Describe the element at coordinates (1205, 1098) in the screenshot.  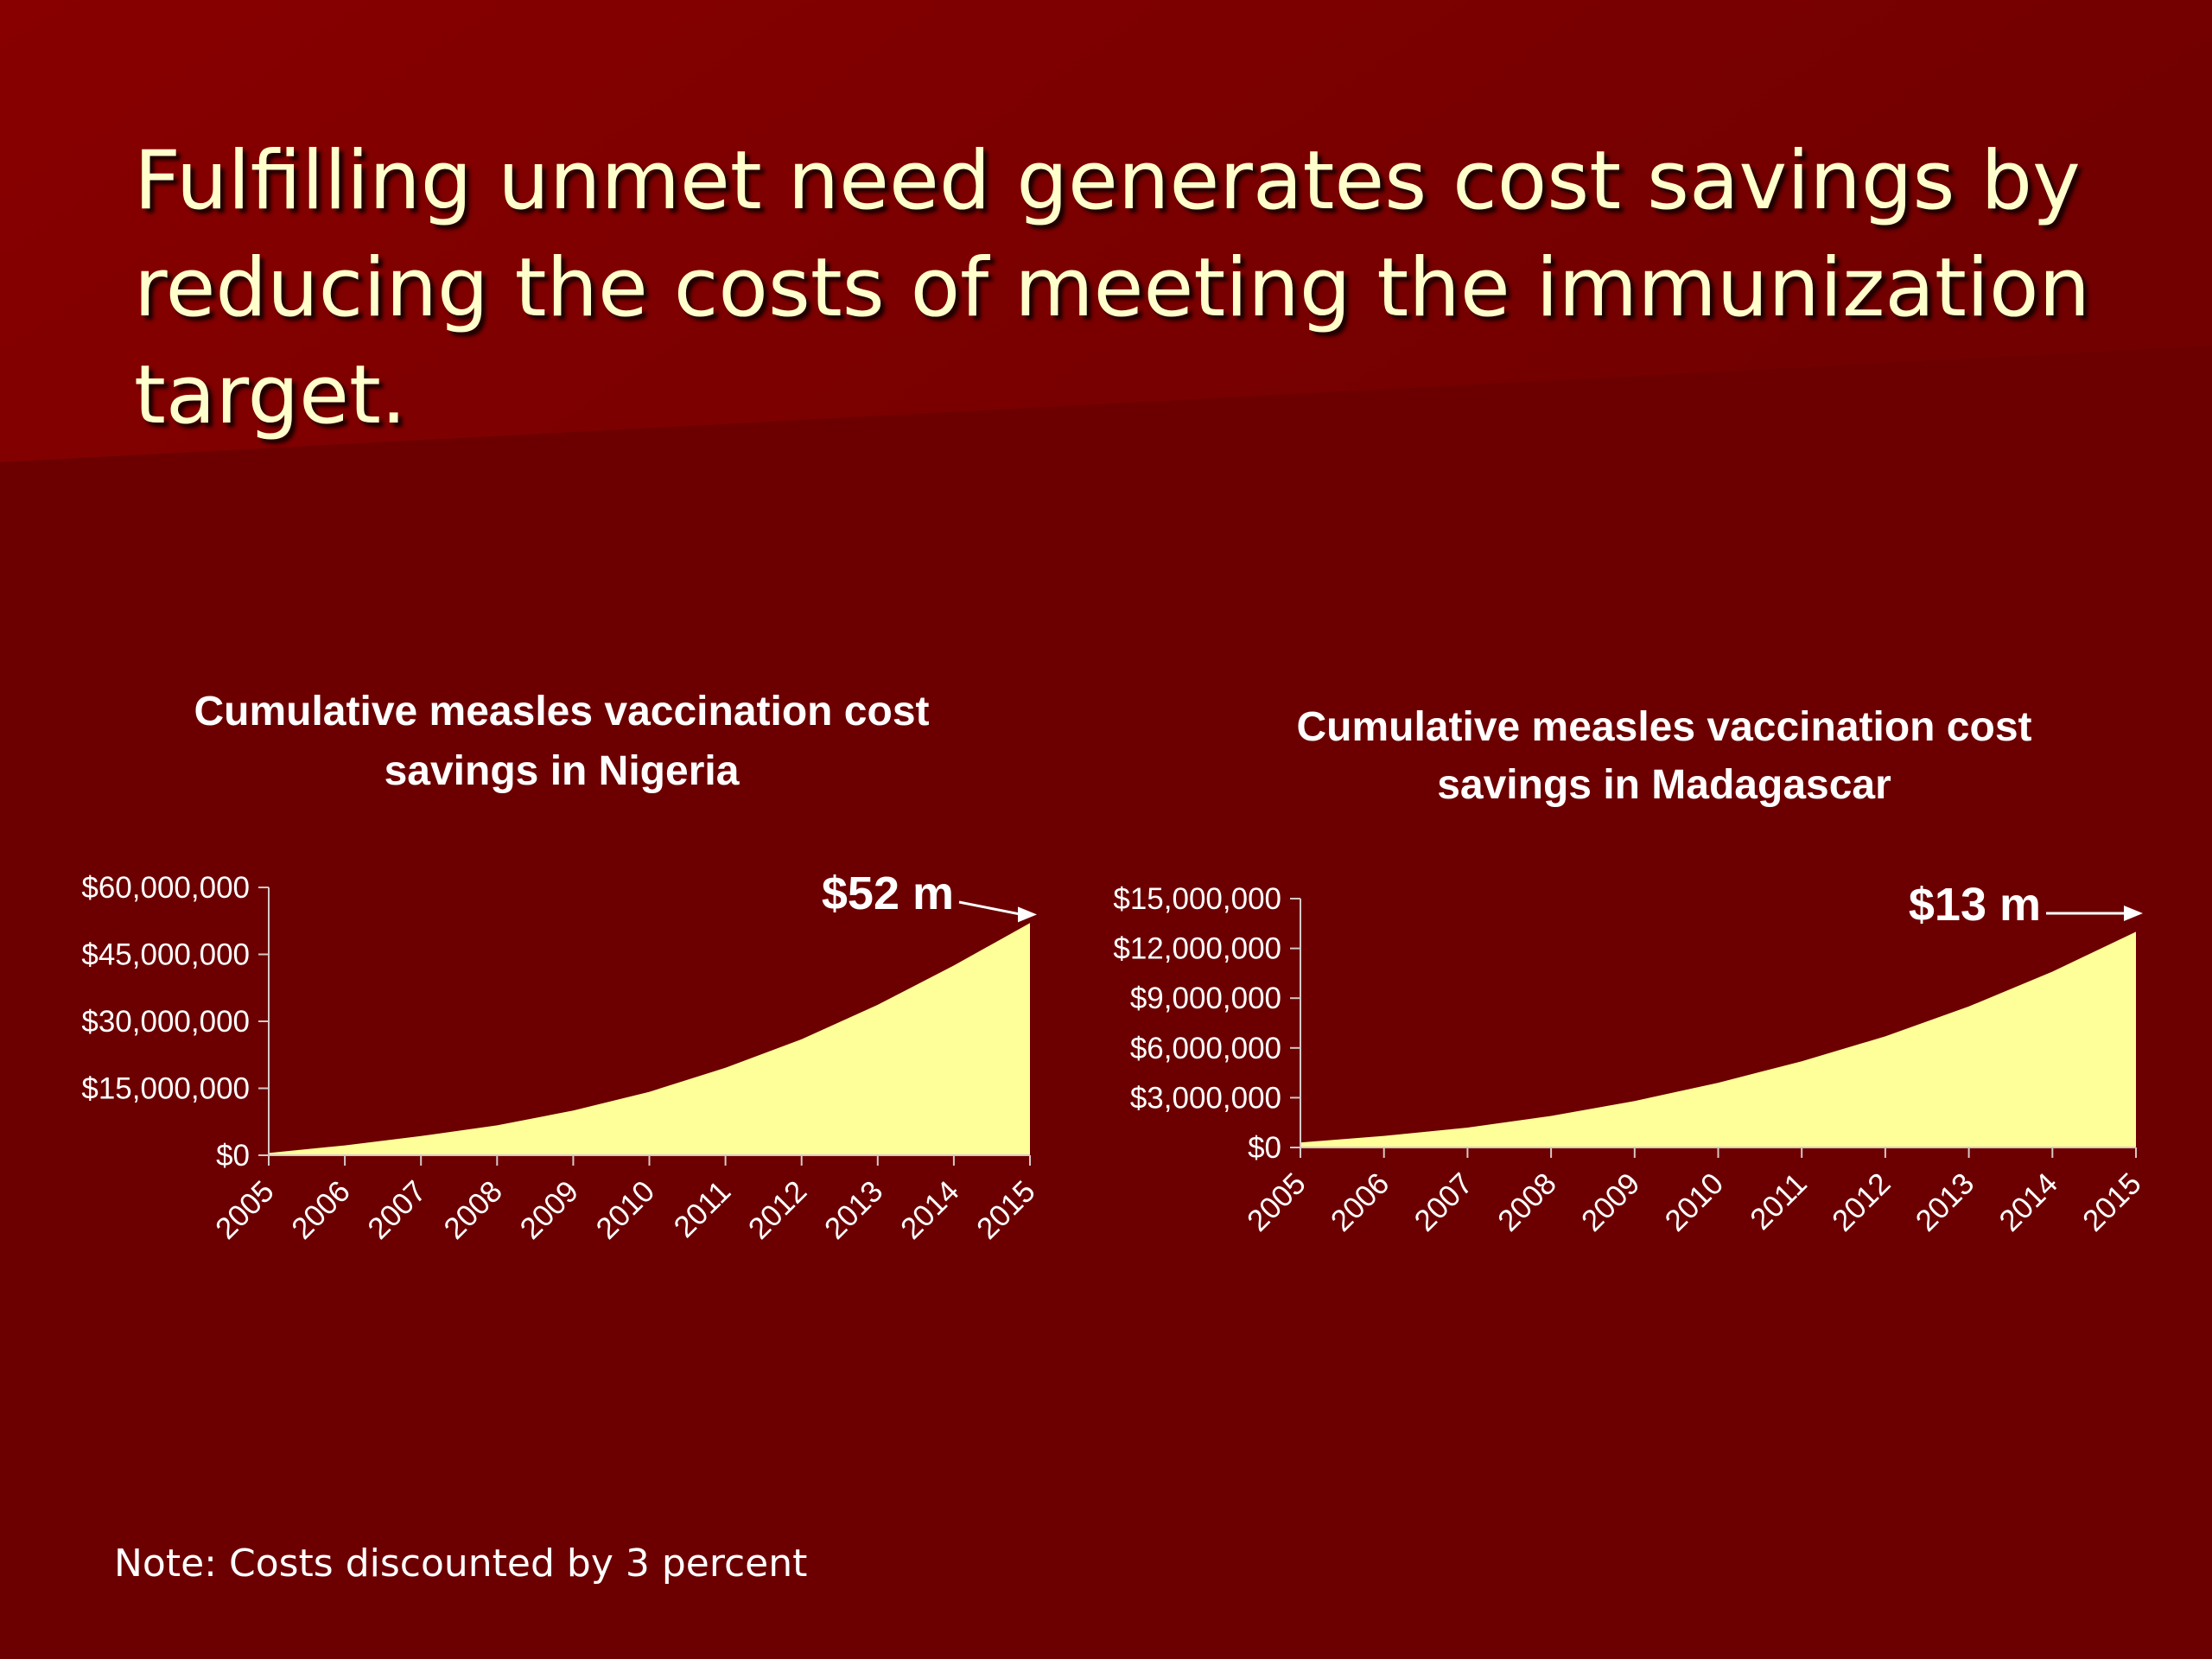
I see `y-tick-label: $3,000,000` at that location.